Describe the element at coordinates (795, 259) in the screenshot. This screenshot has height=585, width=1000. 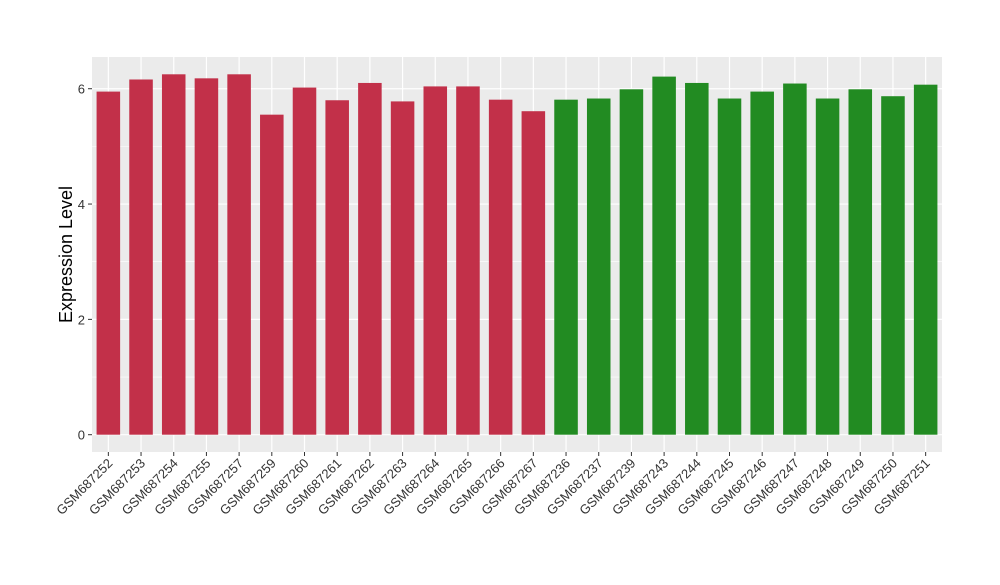
I see `bar-GSM687247` at that location.